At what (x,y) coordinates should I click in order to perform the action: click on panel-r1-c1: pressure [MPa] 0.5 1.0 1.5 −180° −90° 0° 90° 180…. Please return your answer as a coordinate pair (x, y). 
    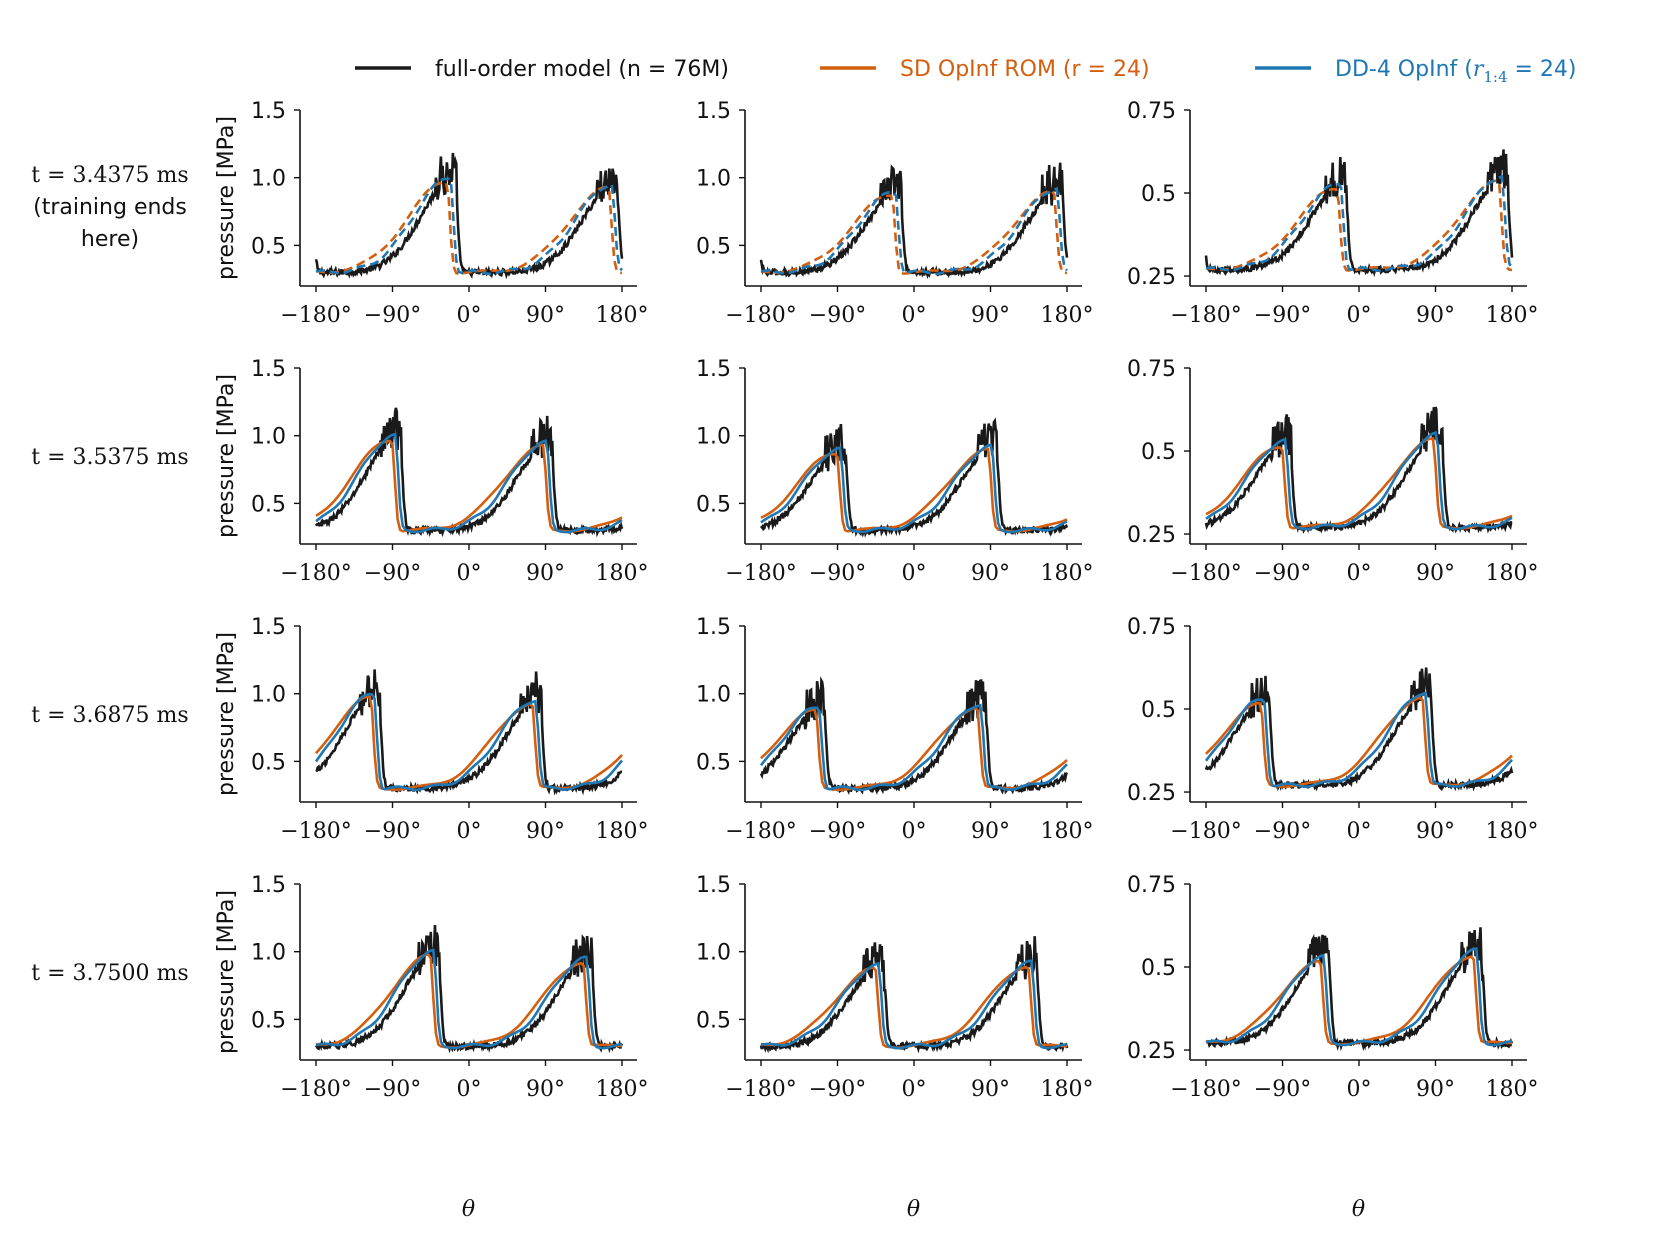
    Looking at the image, I should click on (431, 213).